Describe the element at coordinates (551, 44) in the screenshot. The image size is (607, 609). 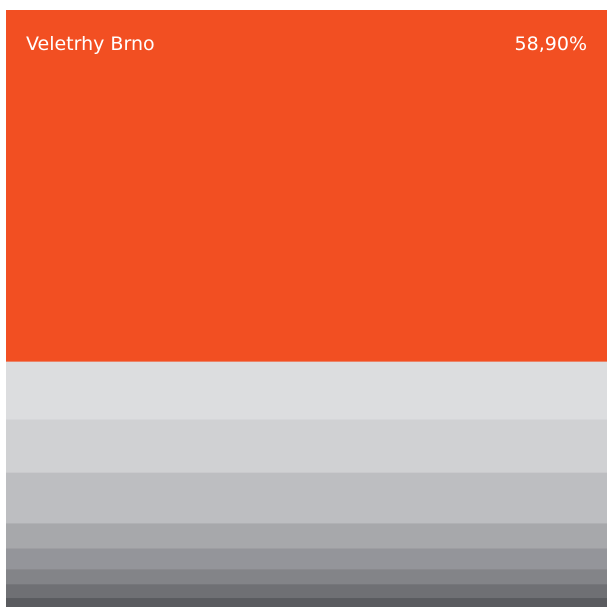
I see `segment-value-label: 58,90%` at that location.